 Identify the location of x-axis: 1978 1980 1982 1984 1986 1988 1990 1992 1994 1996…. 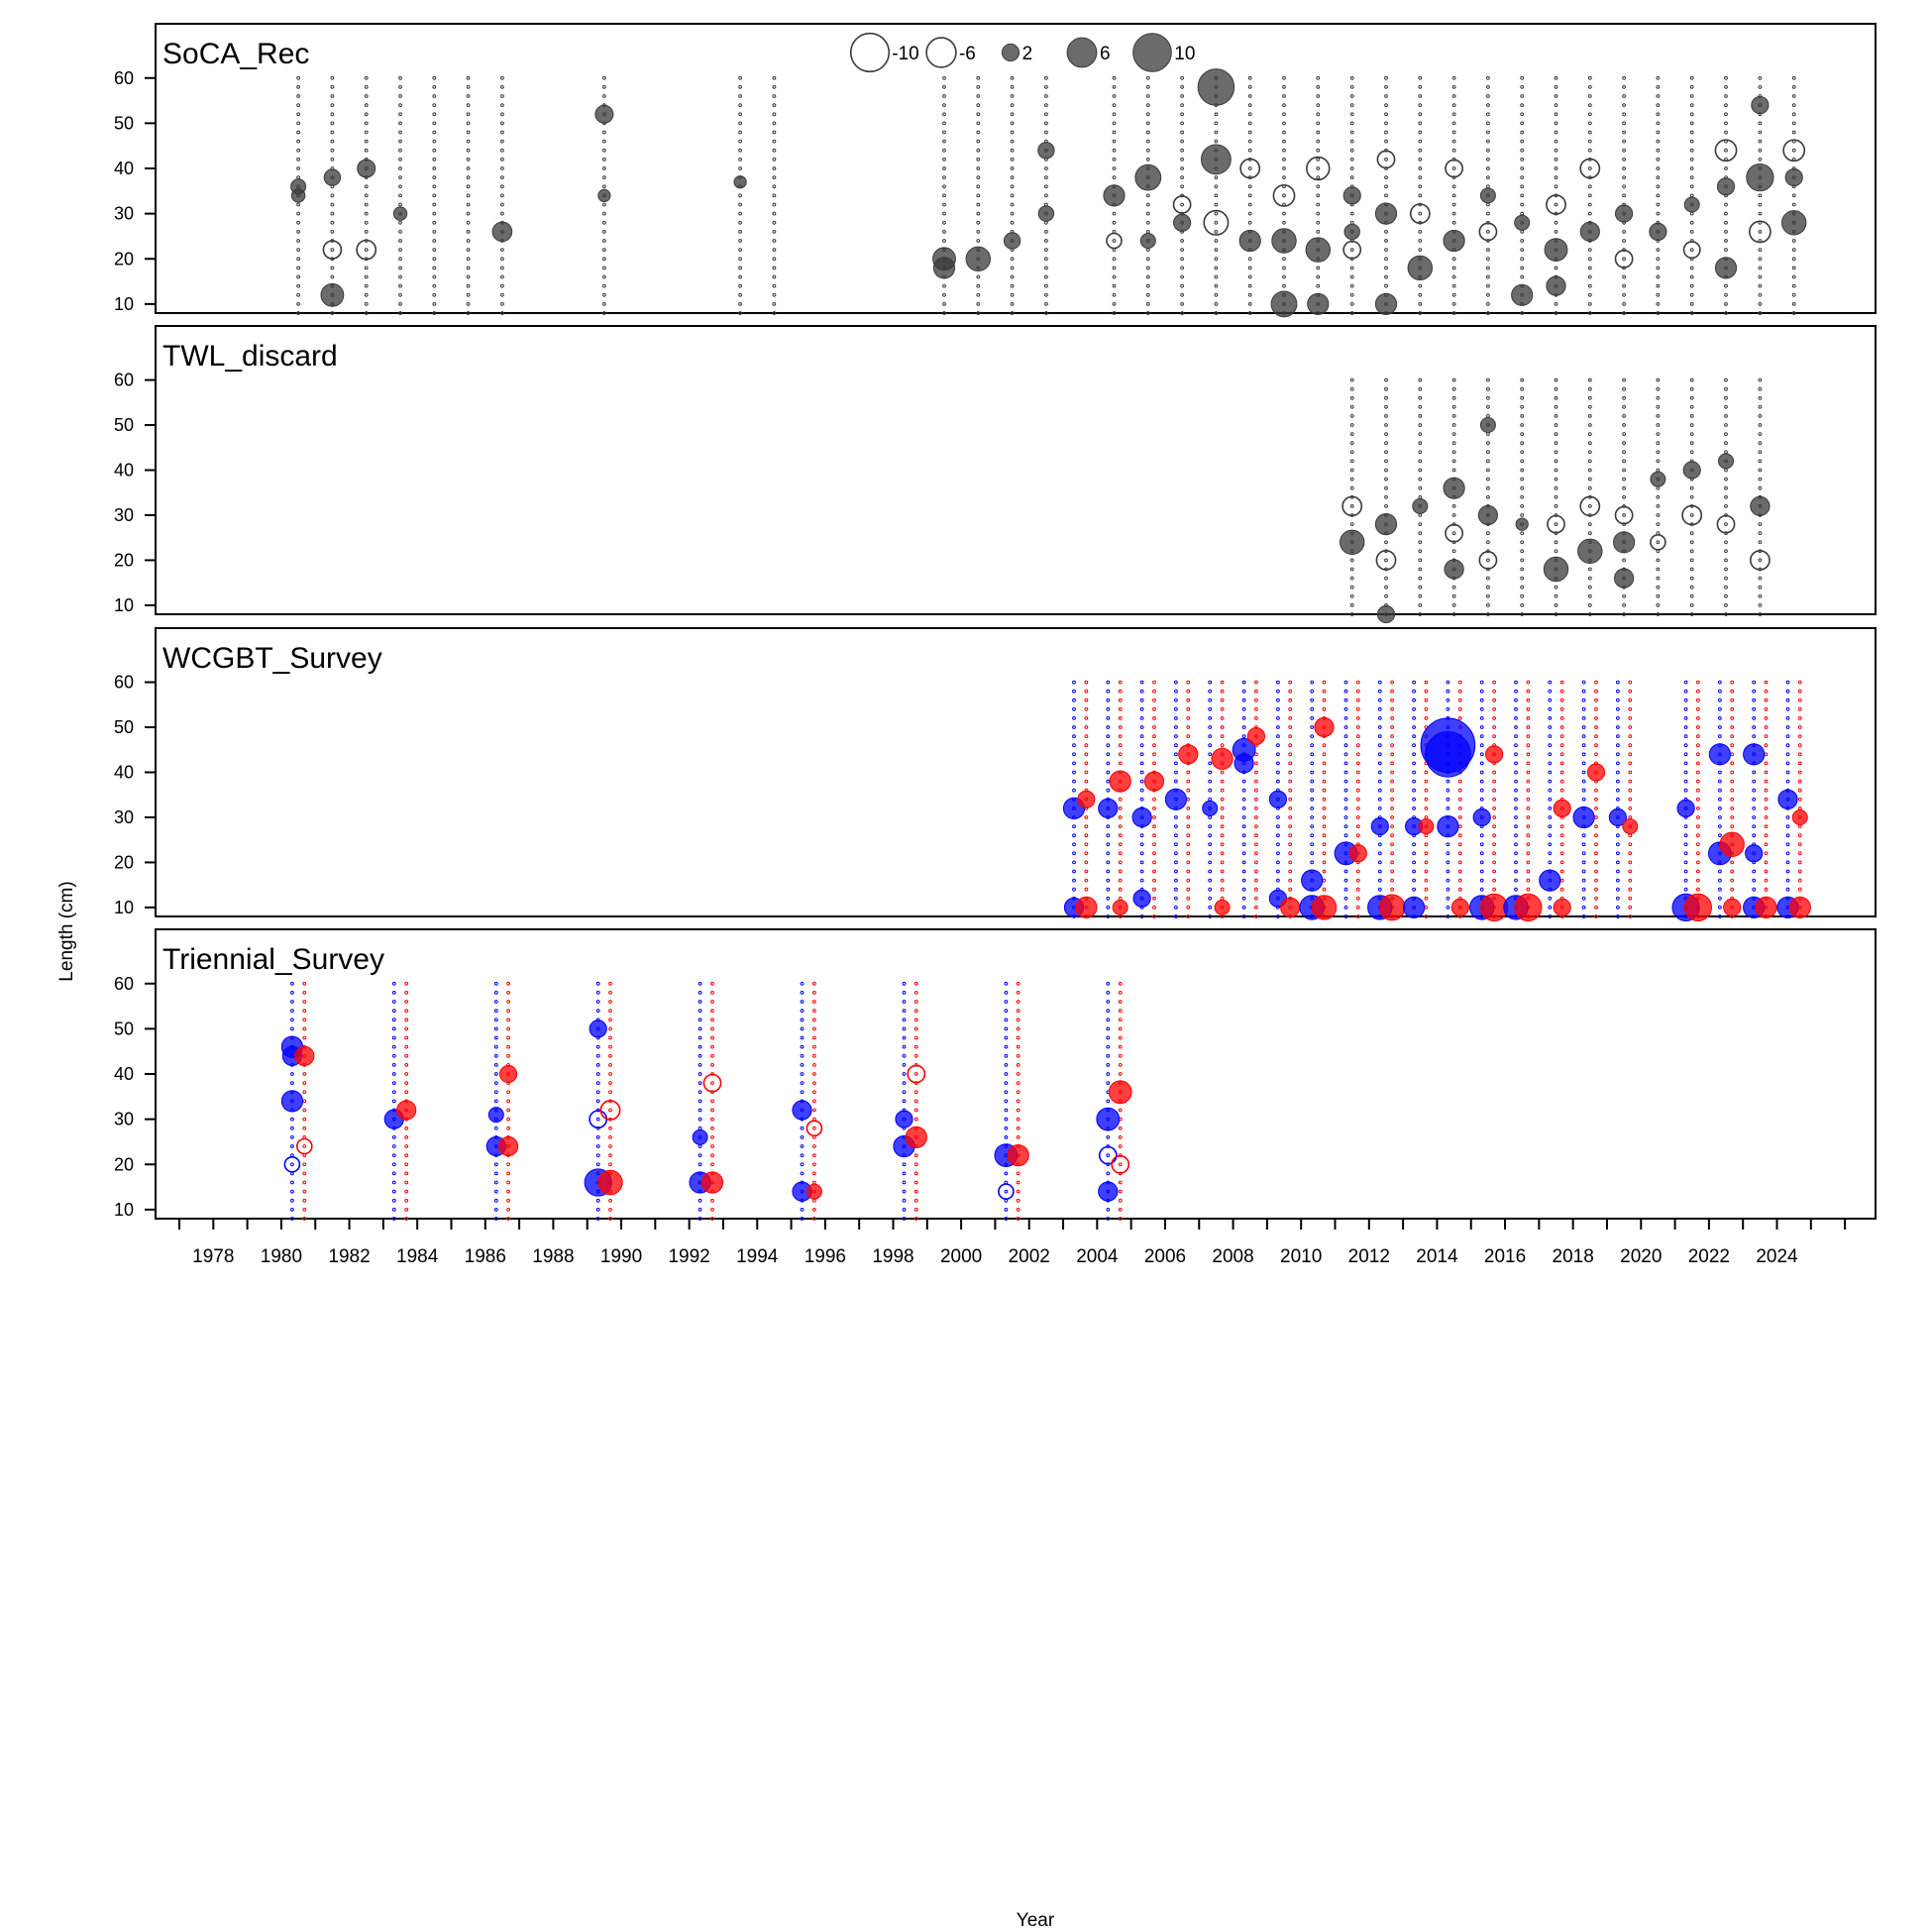
(1012, 1243).